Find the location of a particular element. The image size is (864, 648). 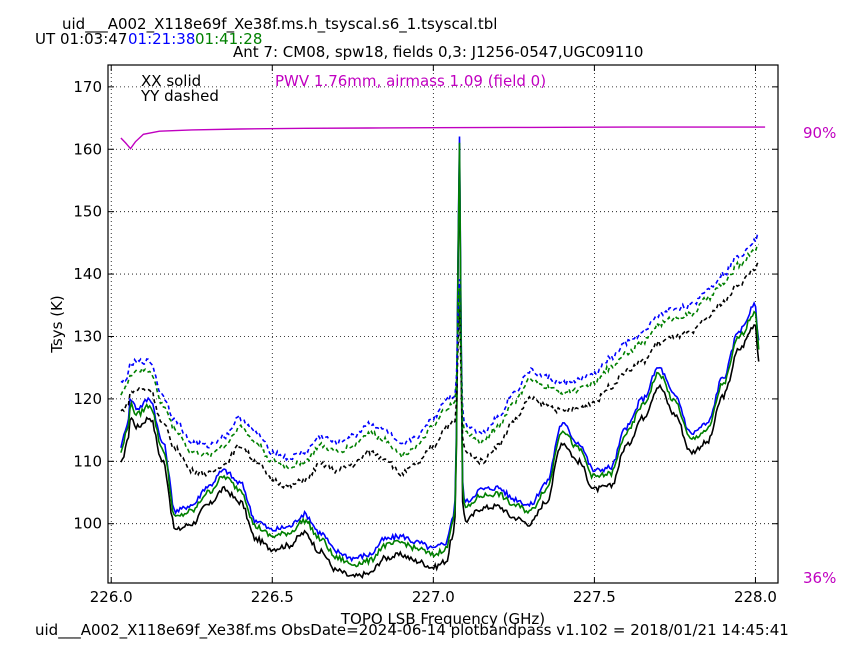

y-tick-label: 140 is located at coordinates (87, 274).